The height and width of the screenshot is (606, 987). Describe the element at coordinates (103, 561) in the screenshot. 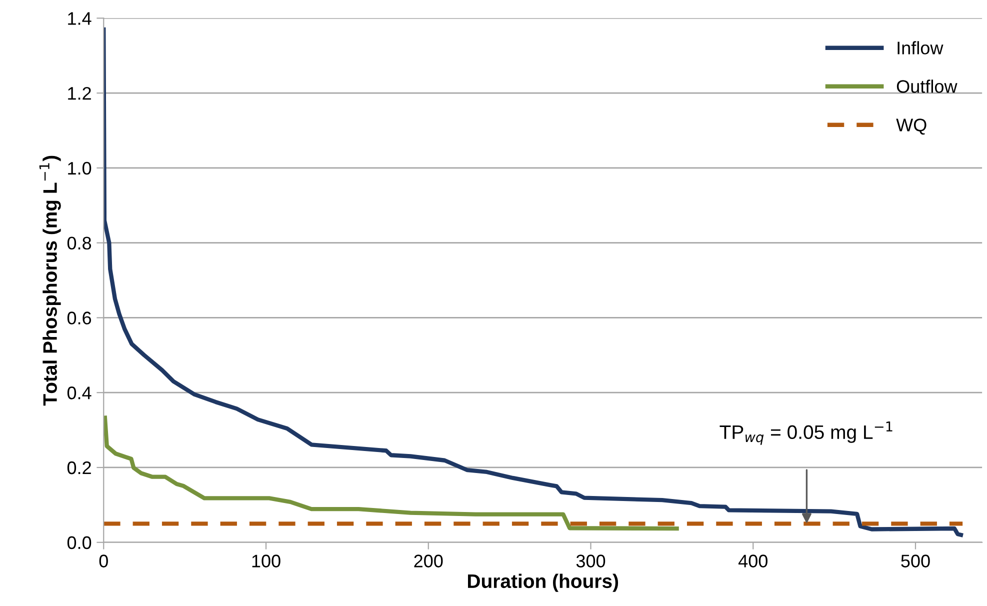

I see `x-tick-label: 0` at that location.